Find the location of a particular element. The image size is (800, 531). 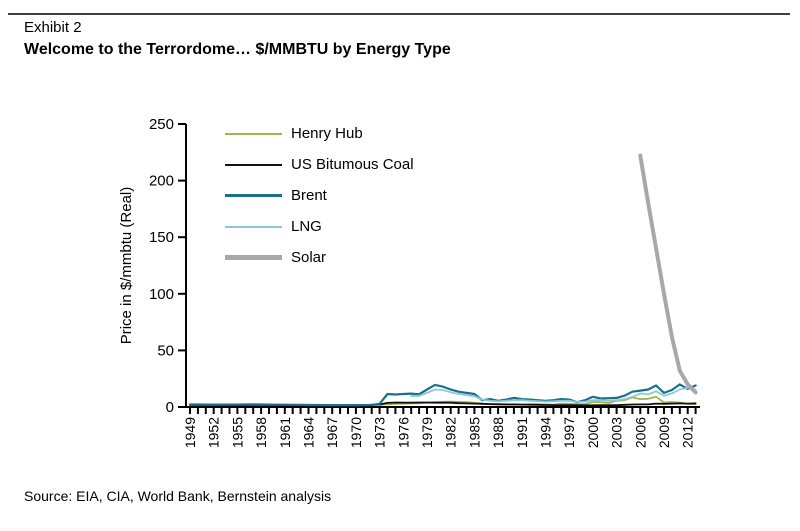

y-tick-label: 50 is located at coordinates (165, 350).